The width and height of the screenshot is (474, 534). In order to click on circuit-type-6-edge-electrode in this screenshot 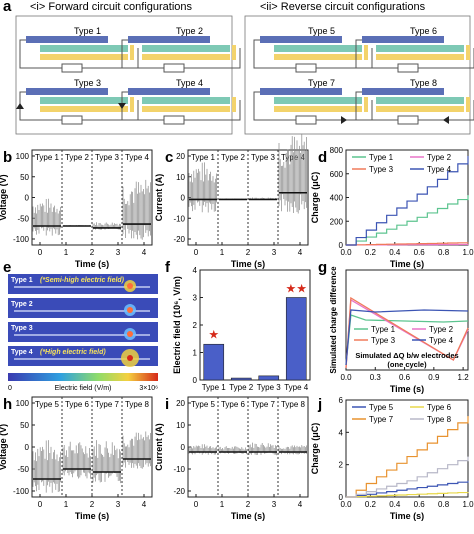, I will do `click(468, 52)`.